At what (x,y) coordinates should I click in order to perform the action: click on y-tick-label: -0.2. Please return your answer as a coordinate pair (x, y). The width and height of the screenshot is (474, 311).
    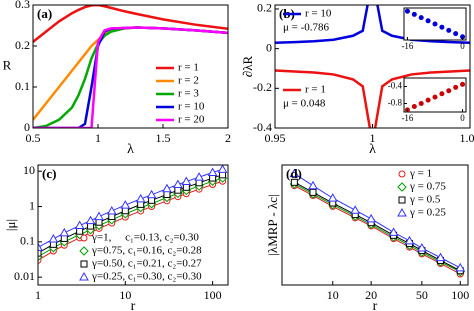
    Looking at the image, I should click on (262, 87).